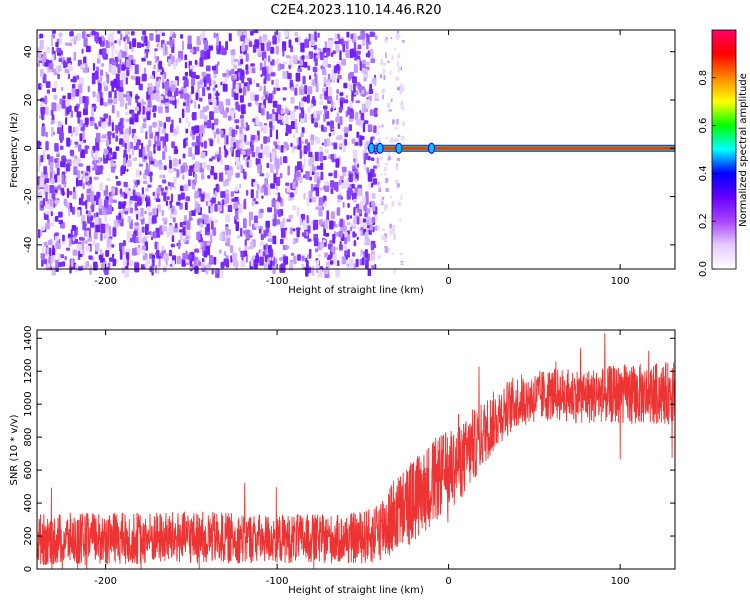 Image resolution: width=750 pixels, height=604 pixels. Describe the element at coordinates (356, 290) in the screenshot. I see `spectrogram-x-axis-label: Height of straight line (km)` at that location.